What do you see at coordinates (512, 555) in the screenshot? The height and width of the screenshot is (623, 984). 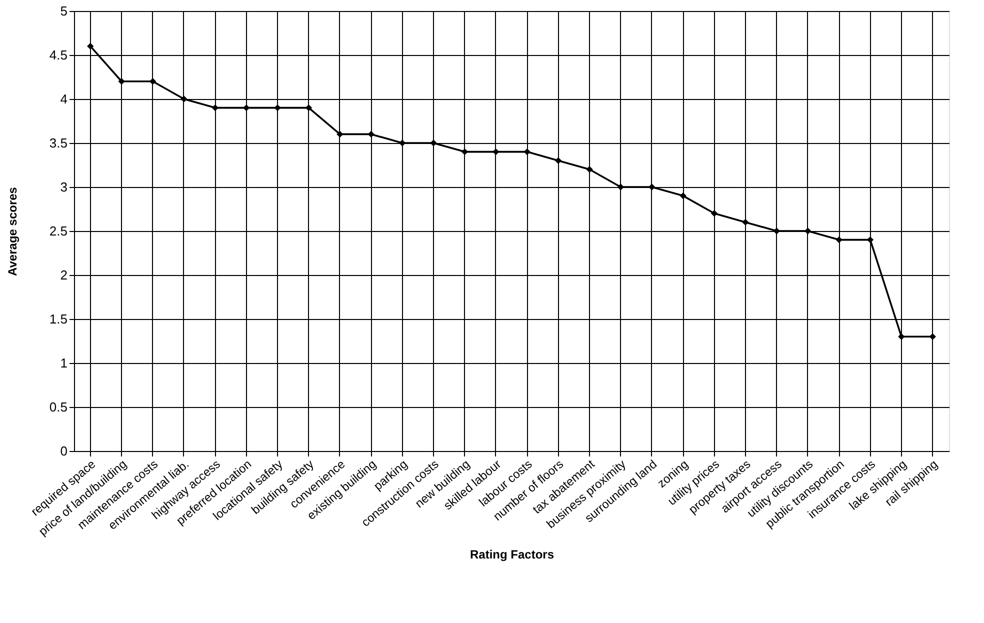 I see `x-axis-title: Rating Factors` at bounding box center [512, 555].